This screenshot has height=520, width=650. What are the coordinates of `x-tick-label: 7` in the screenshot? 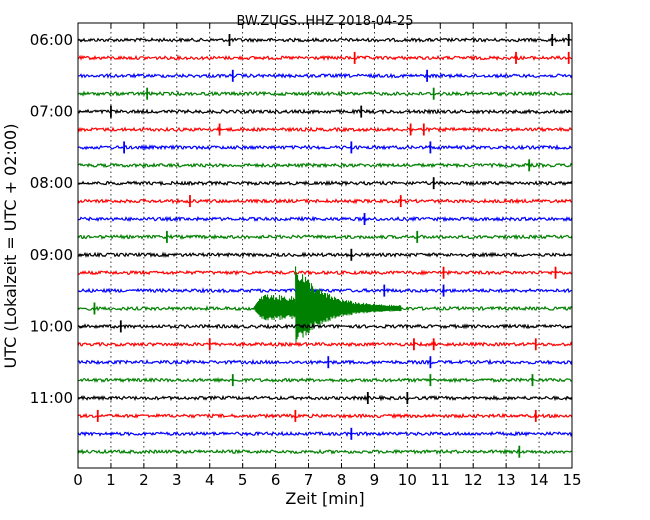 It's located at (309, 480).